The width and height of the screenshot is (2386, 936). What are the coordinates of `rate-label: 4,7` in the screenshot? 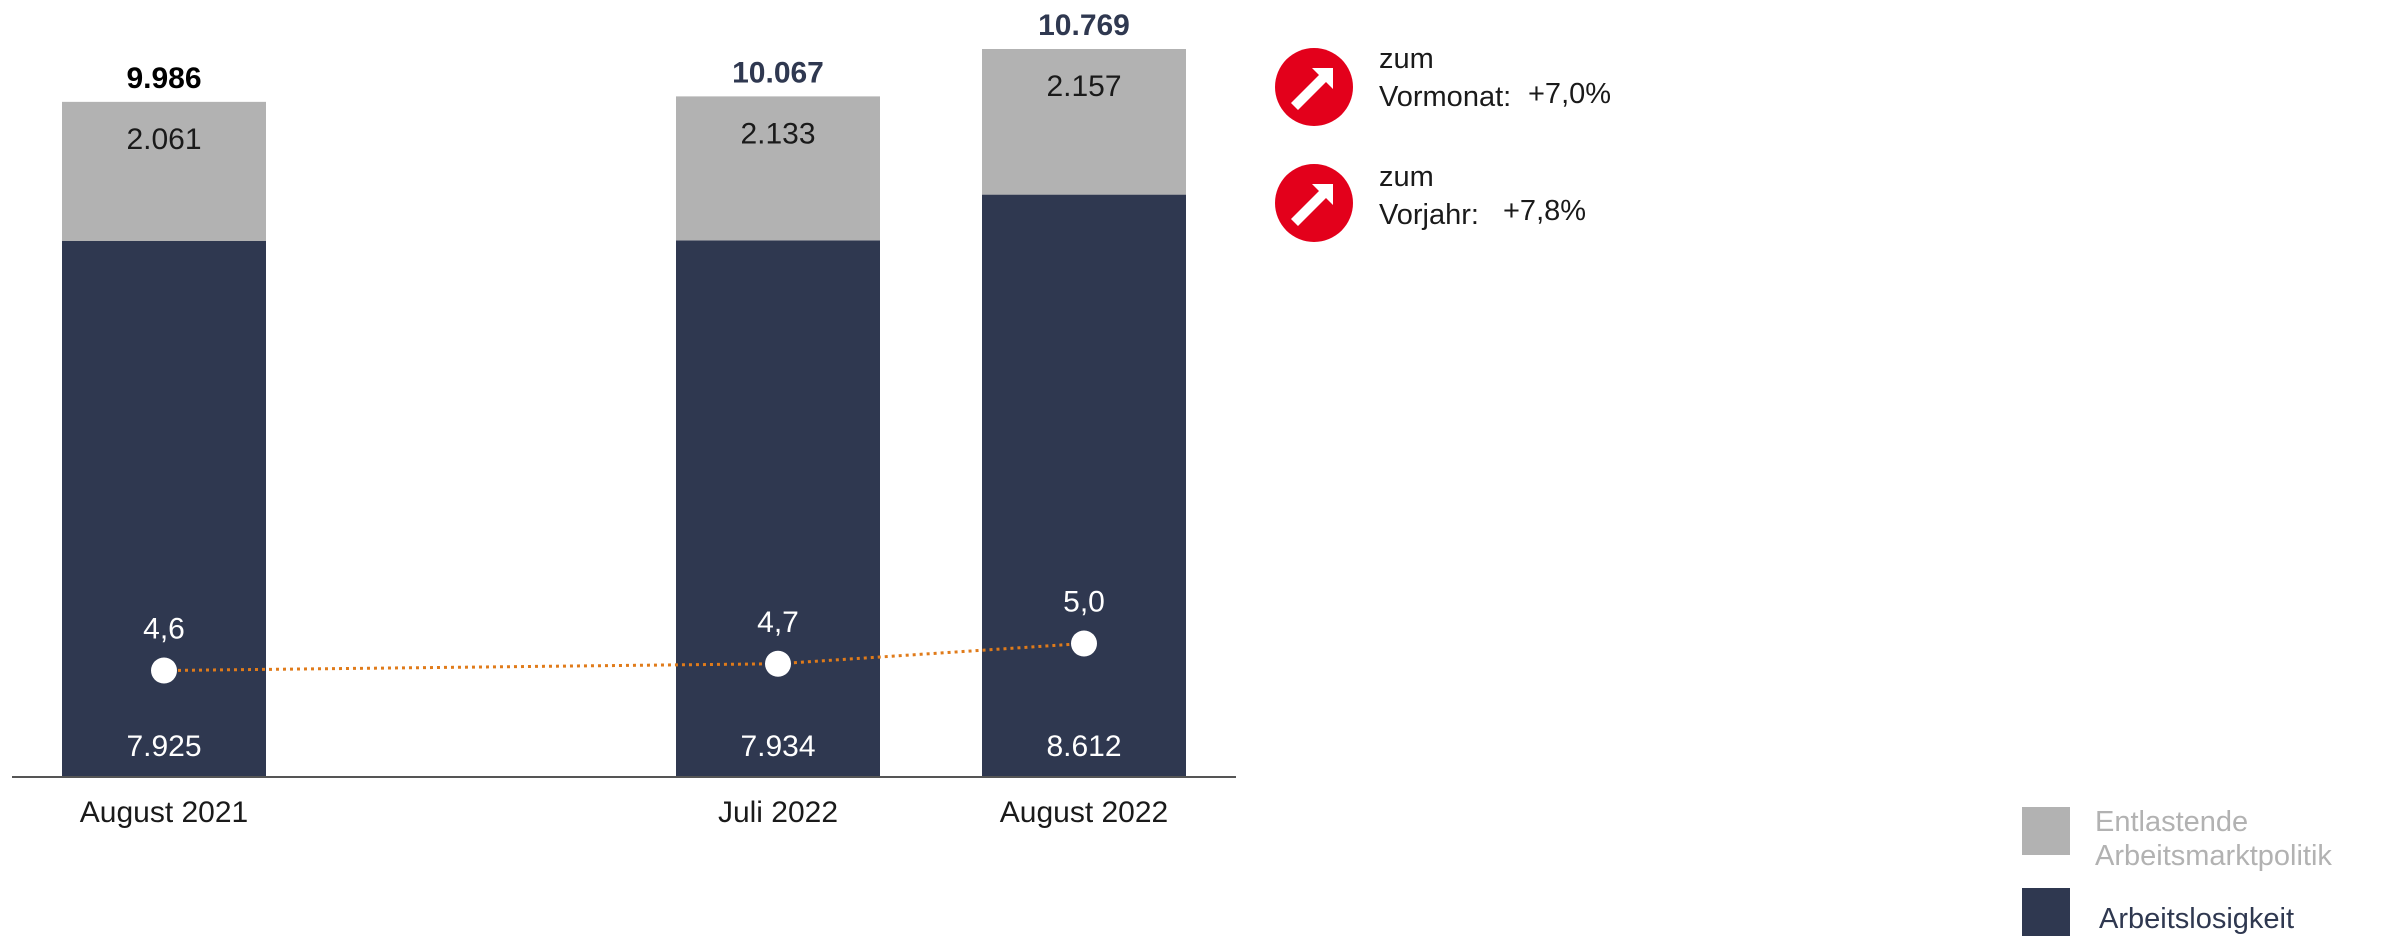 It's located at (778, 622).